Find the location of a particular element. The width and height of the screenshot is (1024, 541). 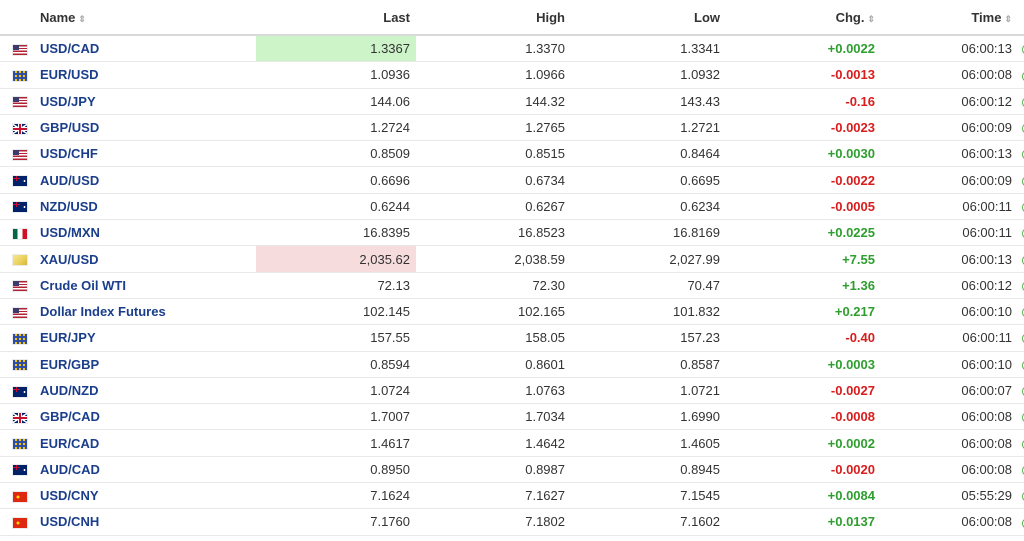

last-cell: 2,035.62 is located at coordinates (336, 259).